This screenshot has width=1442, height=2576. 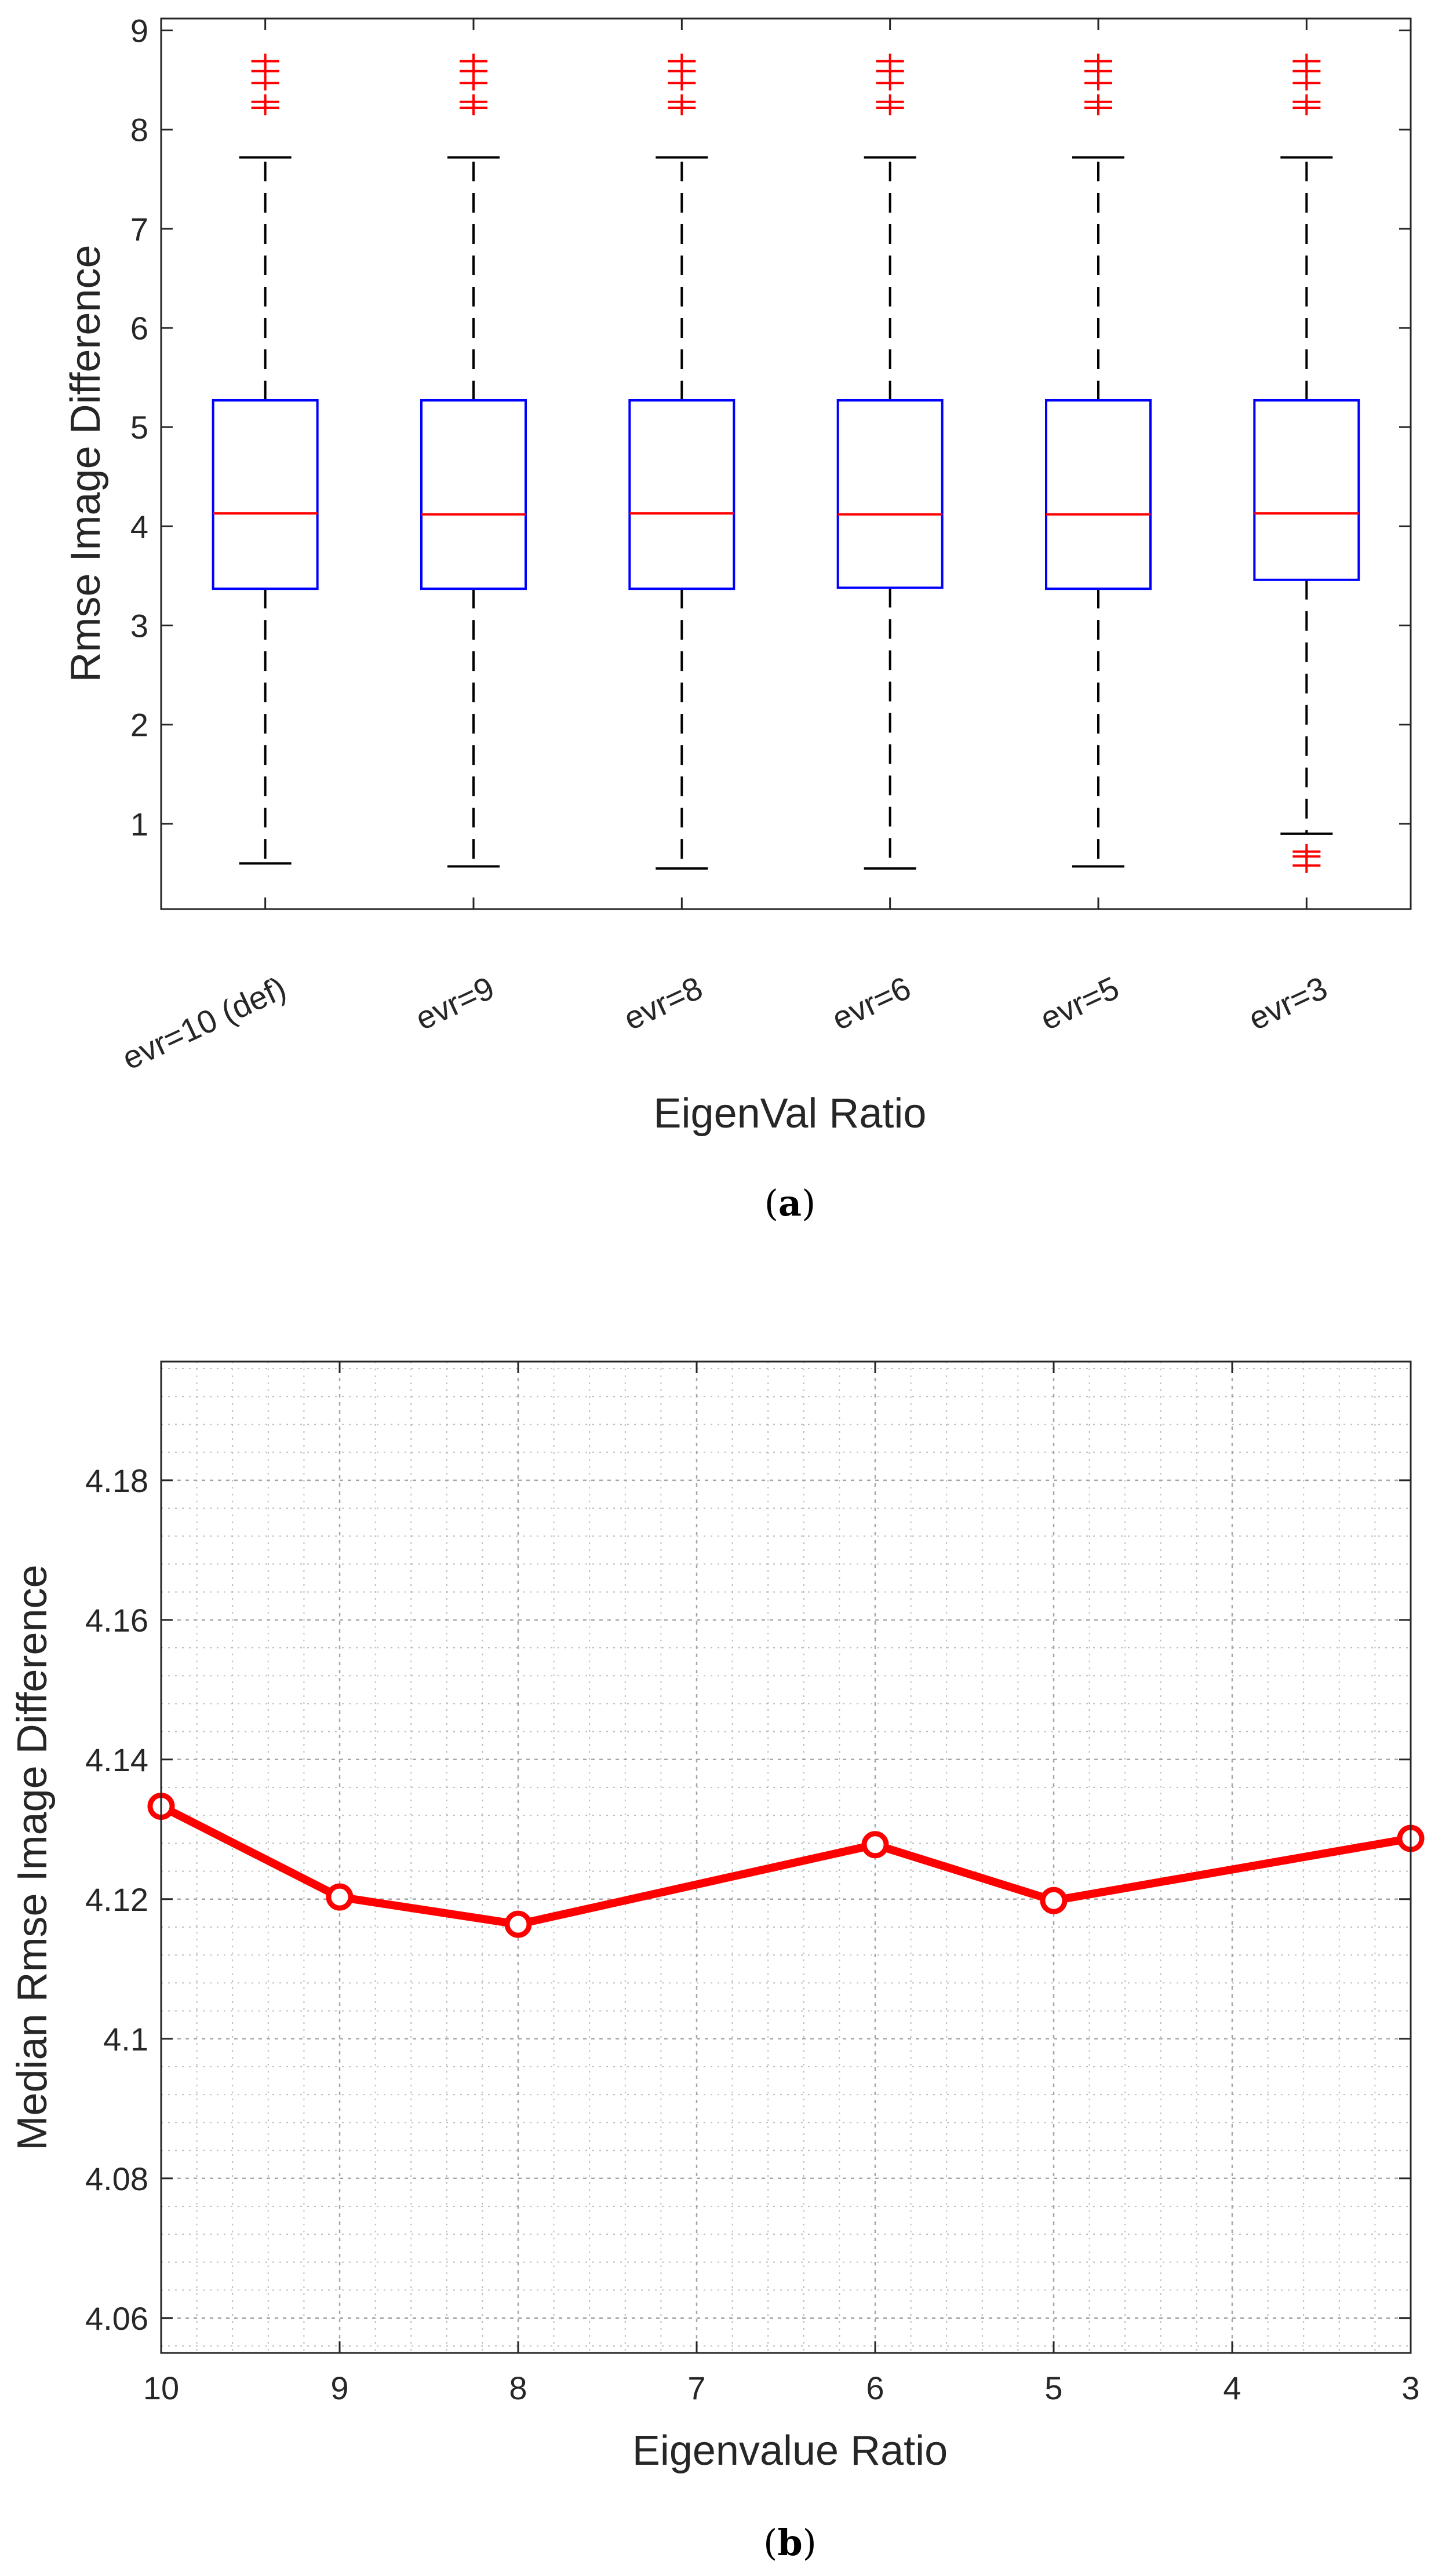 I want to click on panel-b-xlabel: Eigenvalue Ratio, so click(x=790, y=2451).